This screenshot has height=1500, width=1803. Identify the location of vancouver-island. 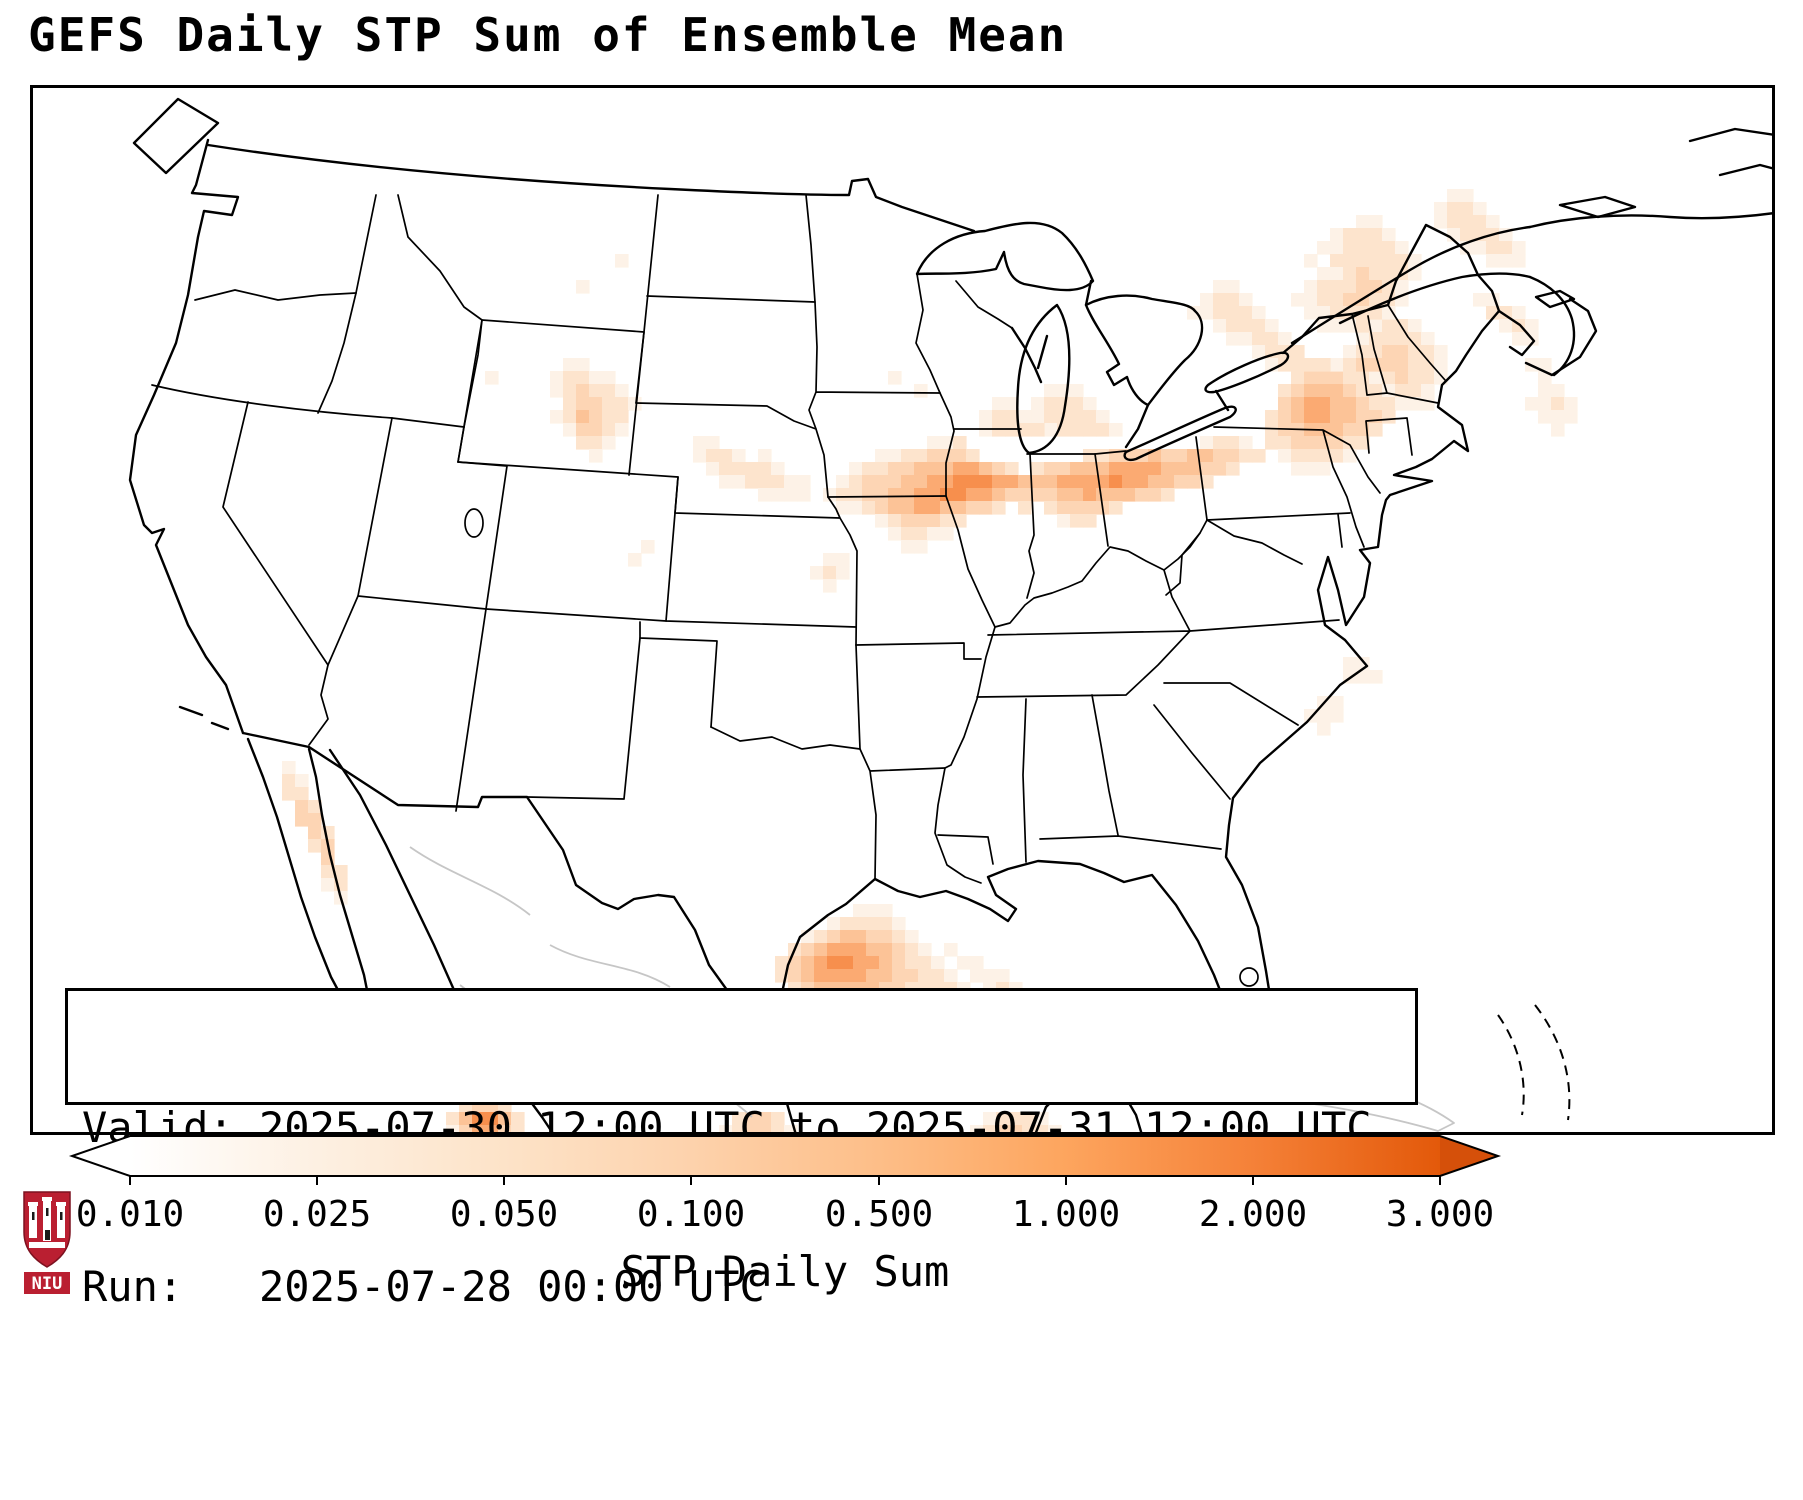
(176, 136).